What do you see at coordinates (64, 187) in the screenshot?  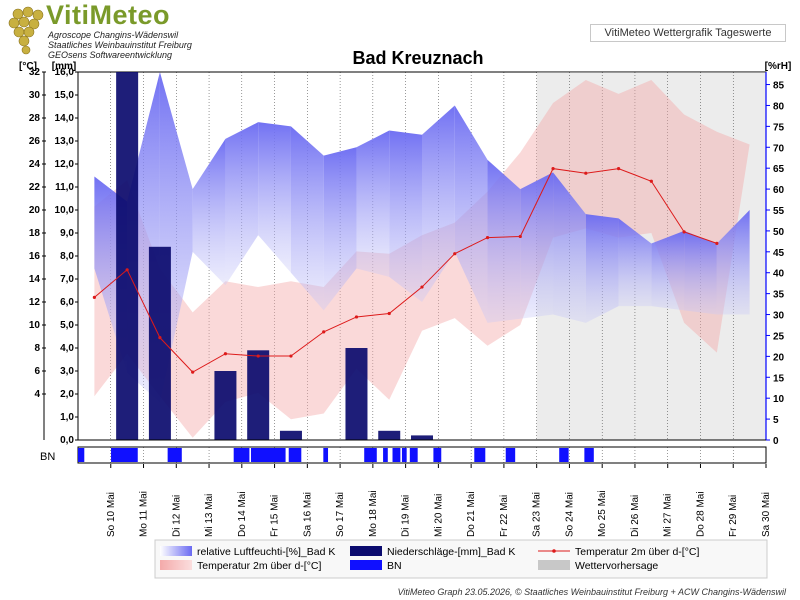 I see `precip-tick-label: 11,0` at bounding box center [64, 187].